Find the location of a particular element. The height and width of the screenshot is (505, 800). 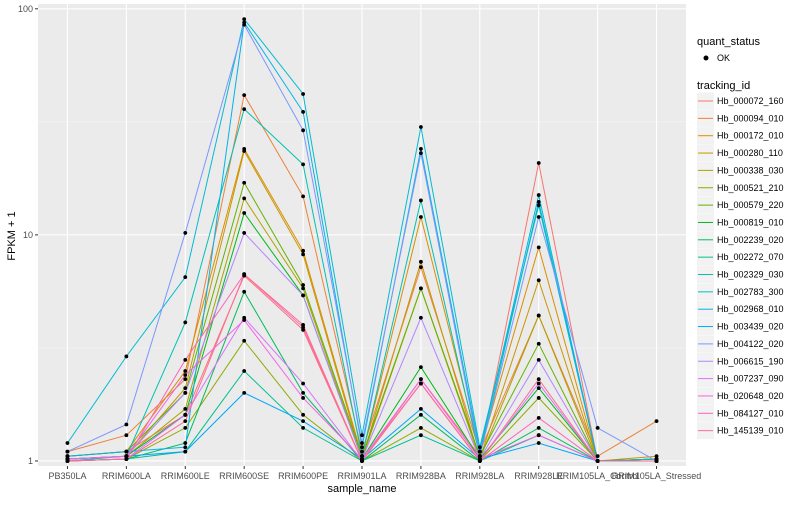

x-tick-label: RRIM928LE is located at coordinates (538, 476).